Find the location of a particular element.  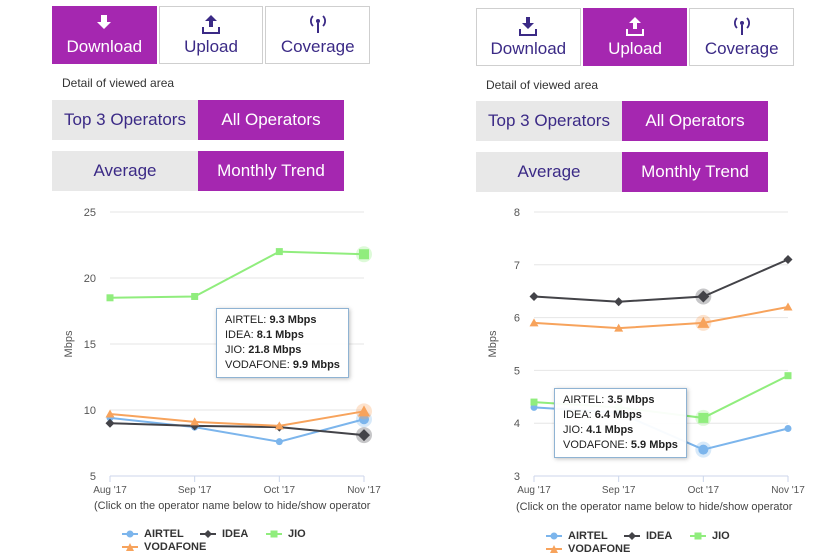

series-line-airtel is located at coordinates (237, 429).